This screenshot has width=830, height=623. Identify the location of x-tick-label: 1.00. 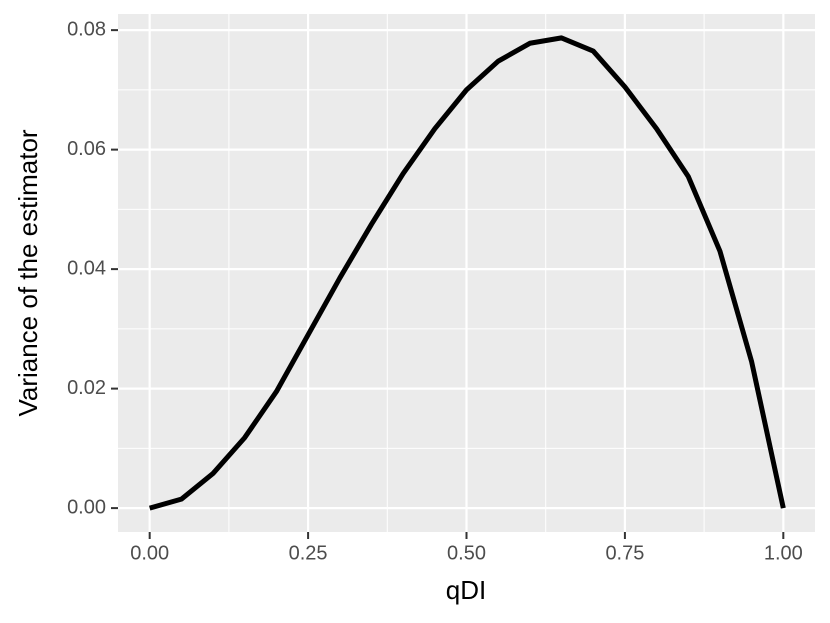
(783, 553).